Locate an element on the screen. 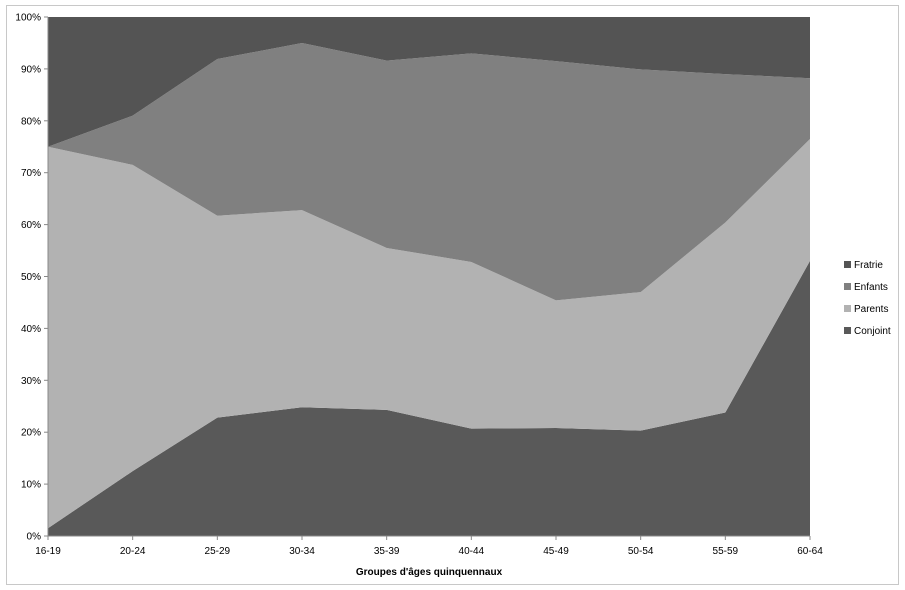  legend-swatch-enfants is located at coordinates (847, 286).